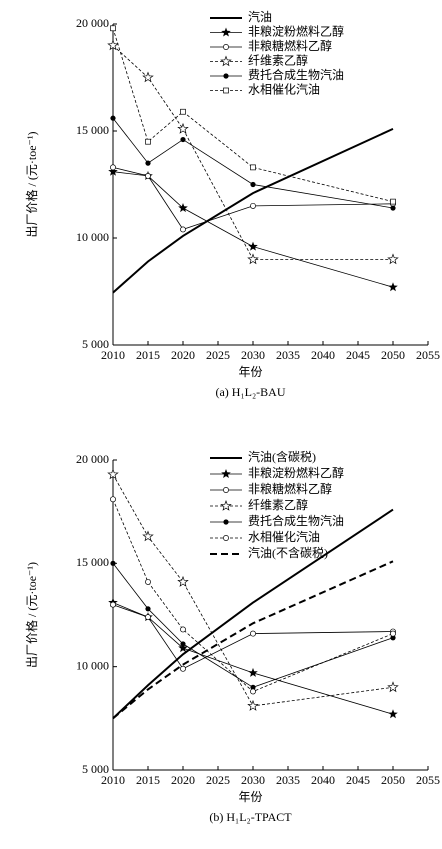 Image resolution: width=442 pixels, height=849 pixels. I want to click on y-tick-label: 20 000, so click(92, 23).